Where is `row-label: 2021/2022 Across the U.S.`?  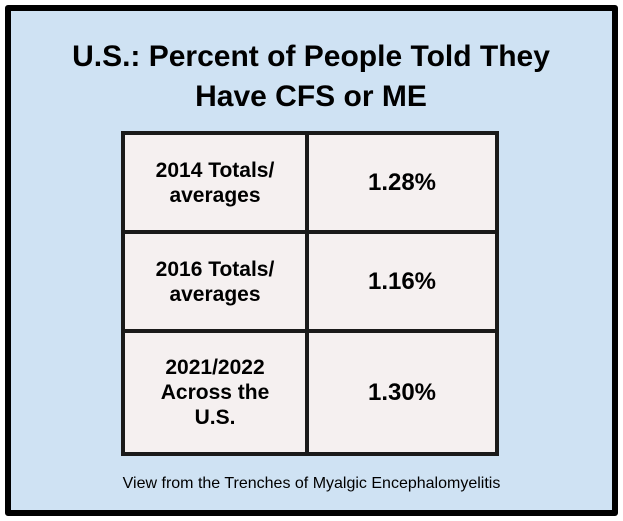 row-label: 2021/2022 Across the U.S. is located at coordinates (215, 392).